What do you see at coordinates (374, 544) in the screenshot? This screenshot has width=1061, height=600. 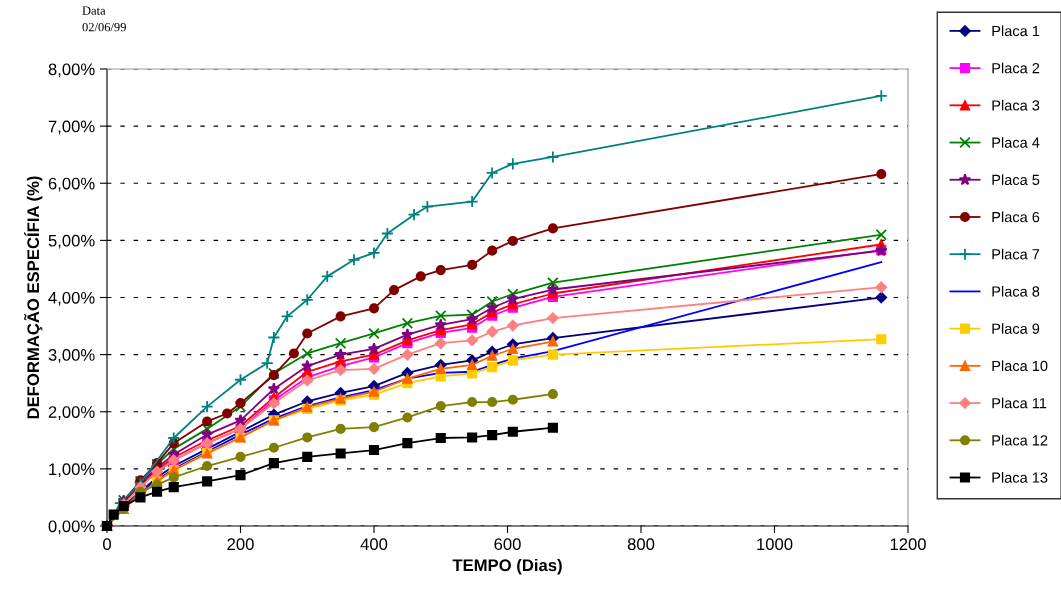 I see `x-tick-label: 400` at bounding box center [374, 544].